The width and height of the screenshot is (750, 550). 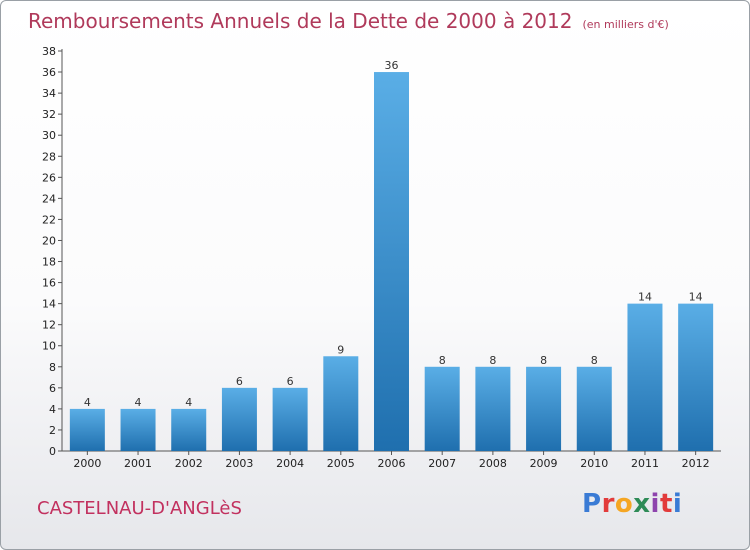 What do you see at coordinates (49, 51) in the screenshot?
I see `y-tick-label: 38` at bounding box center [49, 51].